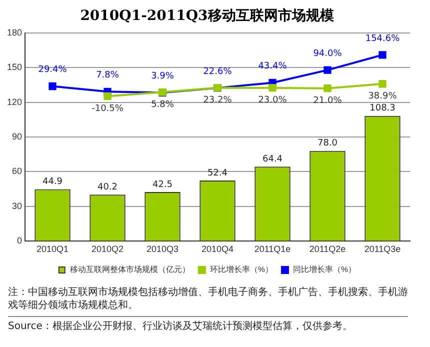 Image resolution: width=430 pixels, height=347 pixels. What do you see at coordinates (17, 171) in the screenshot?
I see `y-tick-label: 60` at bounding box center [17, 171].